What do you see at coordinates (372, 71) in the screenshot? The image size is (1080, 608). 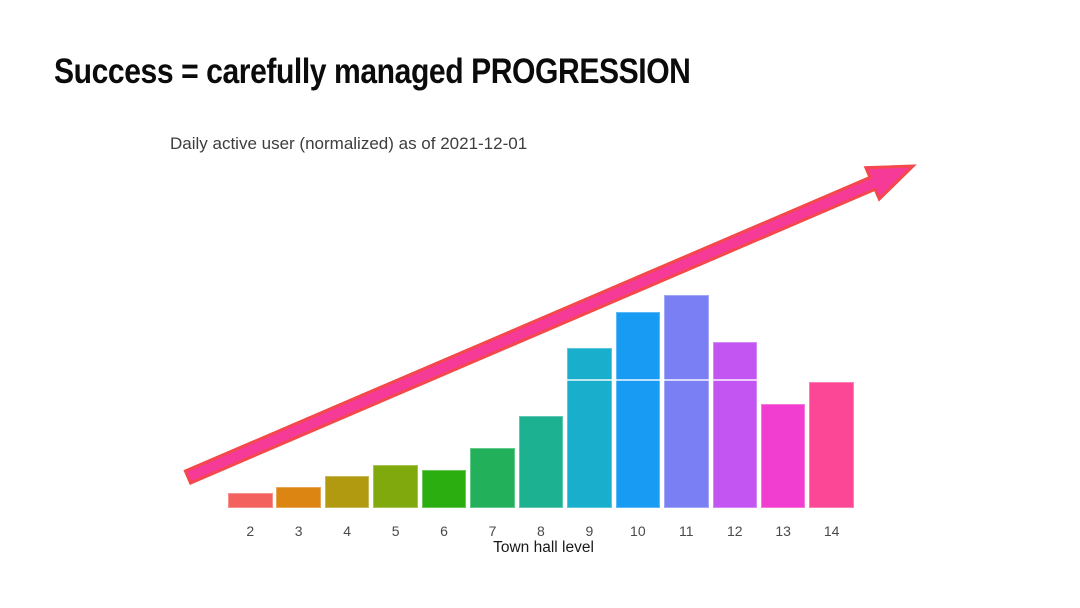 I see `slide-title: Success = carefully managed PROGRESSION` at bounding box center [372, 71].